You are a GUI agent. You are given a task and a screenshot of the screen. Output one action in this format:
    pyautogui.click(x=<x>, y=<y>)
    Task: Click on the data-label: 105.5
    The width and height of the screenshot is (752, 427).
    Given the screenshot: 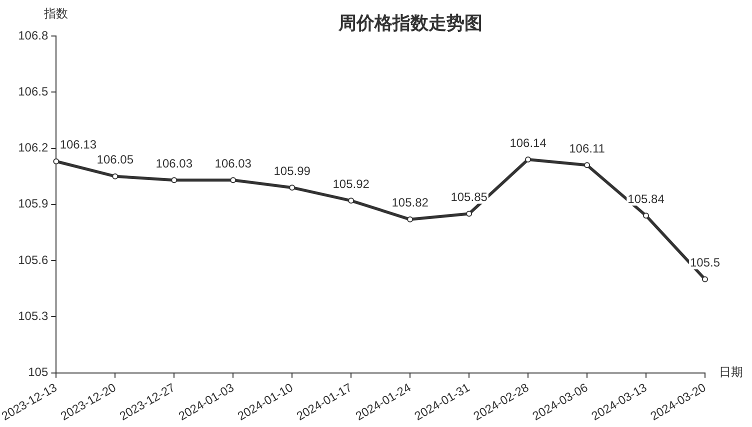 What is the action you would take?
    pyautogui.click(x=705, y=263)
    